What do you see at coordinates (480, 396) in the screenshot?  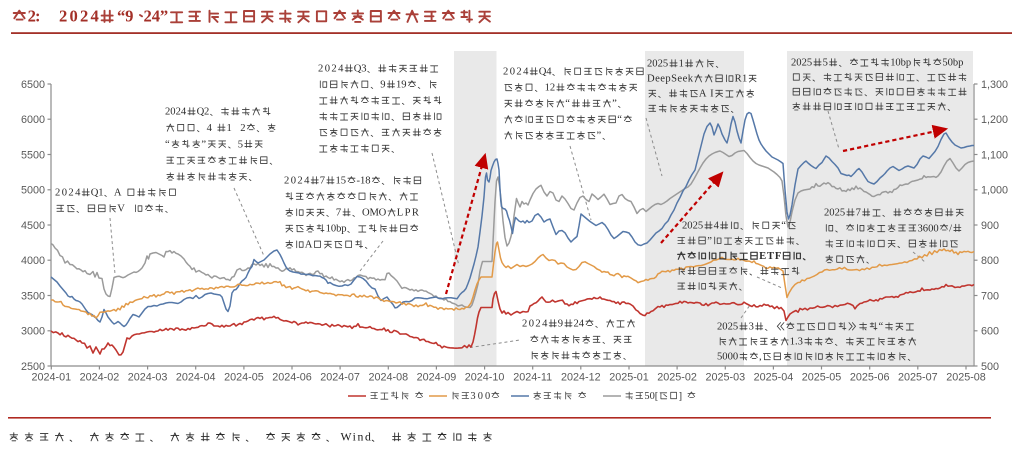 I see `svg-text: 300` at bounding box center [480, 396].